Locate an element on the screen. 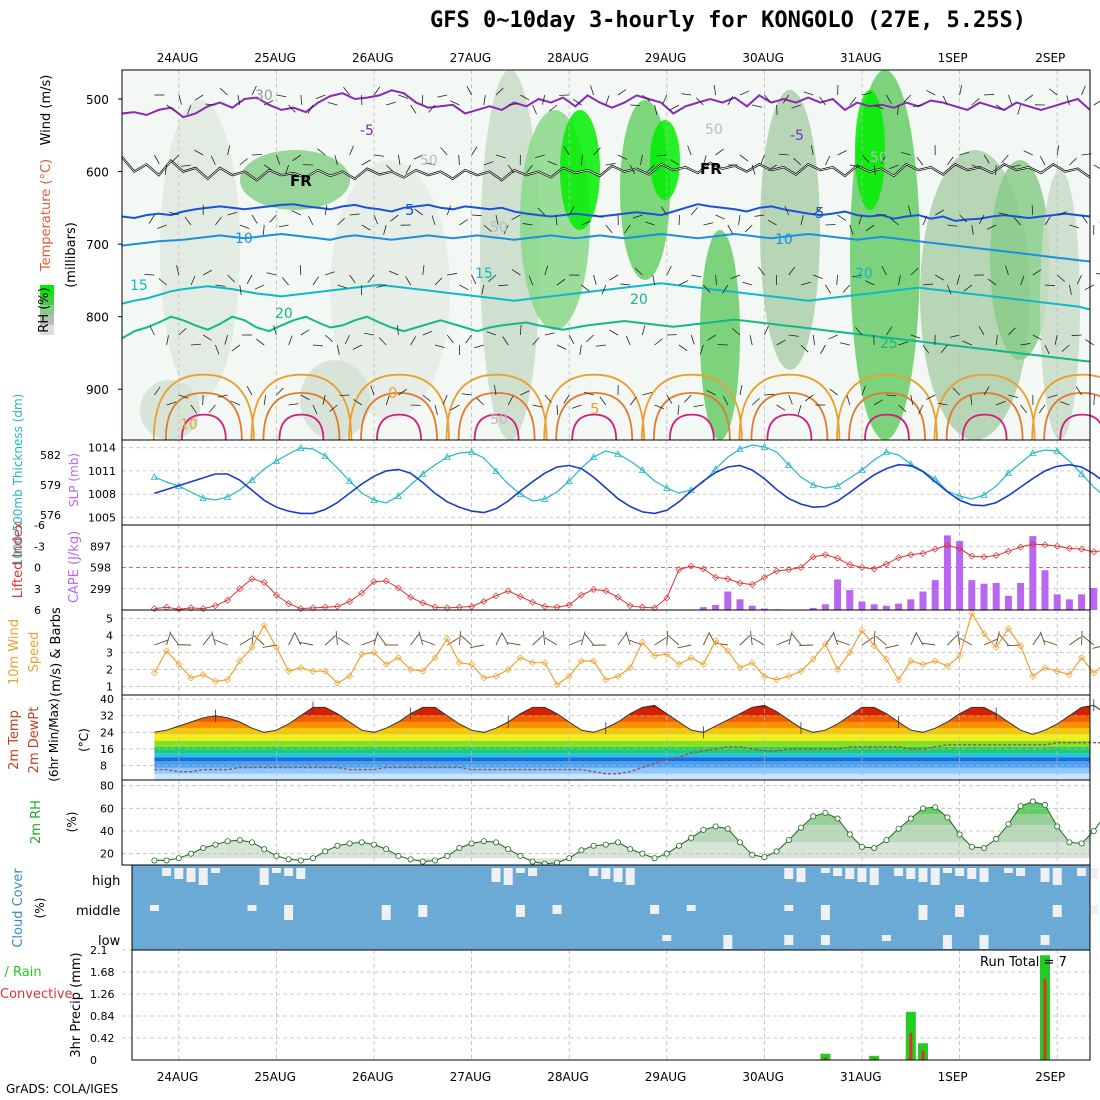 The width and height of the screenshot is (1100, 1100). contour-label: 10 is located at coordinates (784, 240).